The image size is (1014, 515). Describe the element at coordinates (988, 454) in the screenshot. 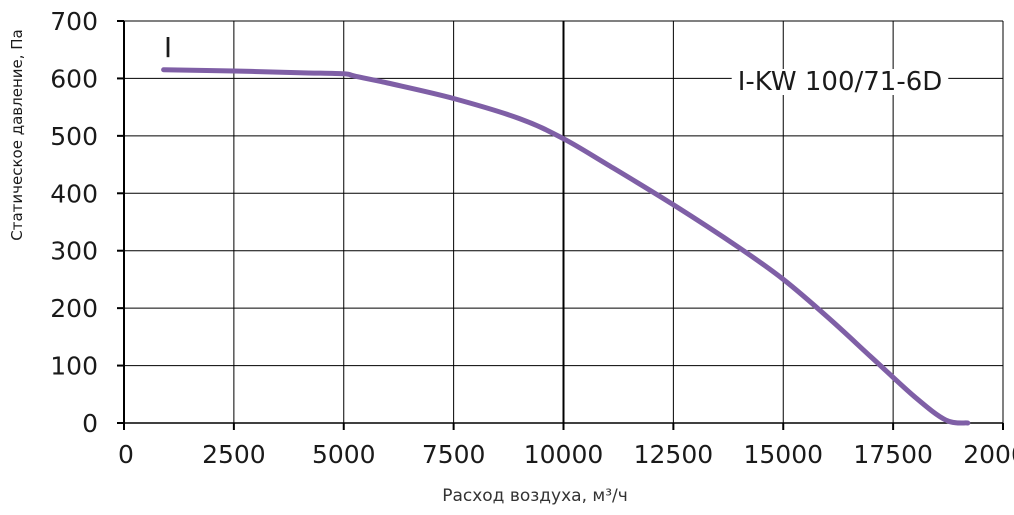

I see `x-tick-label: 20000` at that location.